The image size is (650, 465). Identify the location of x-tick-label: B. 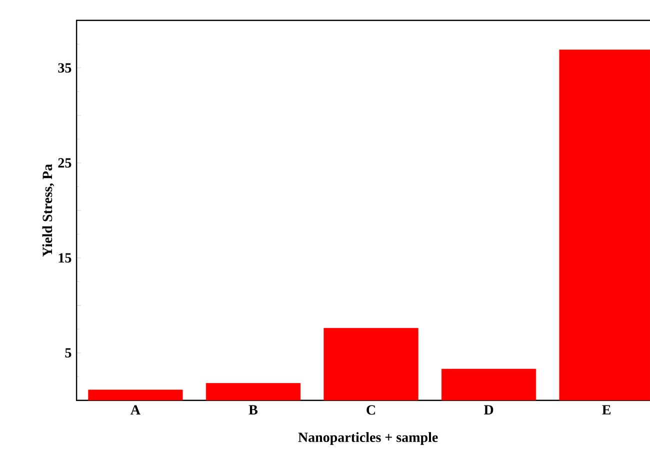
(253, 409).